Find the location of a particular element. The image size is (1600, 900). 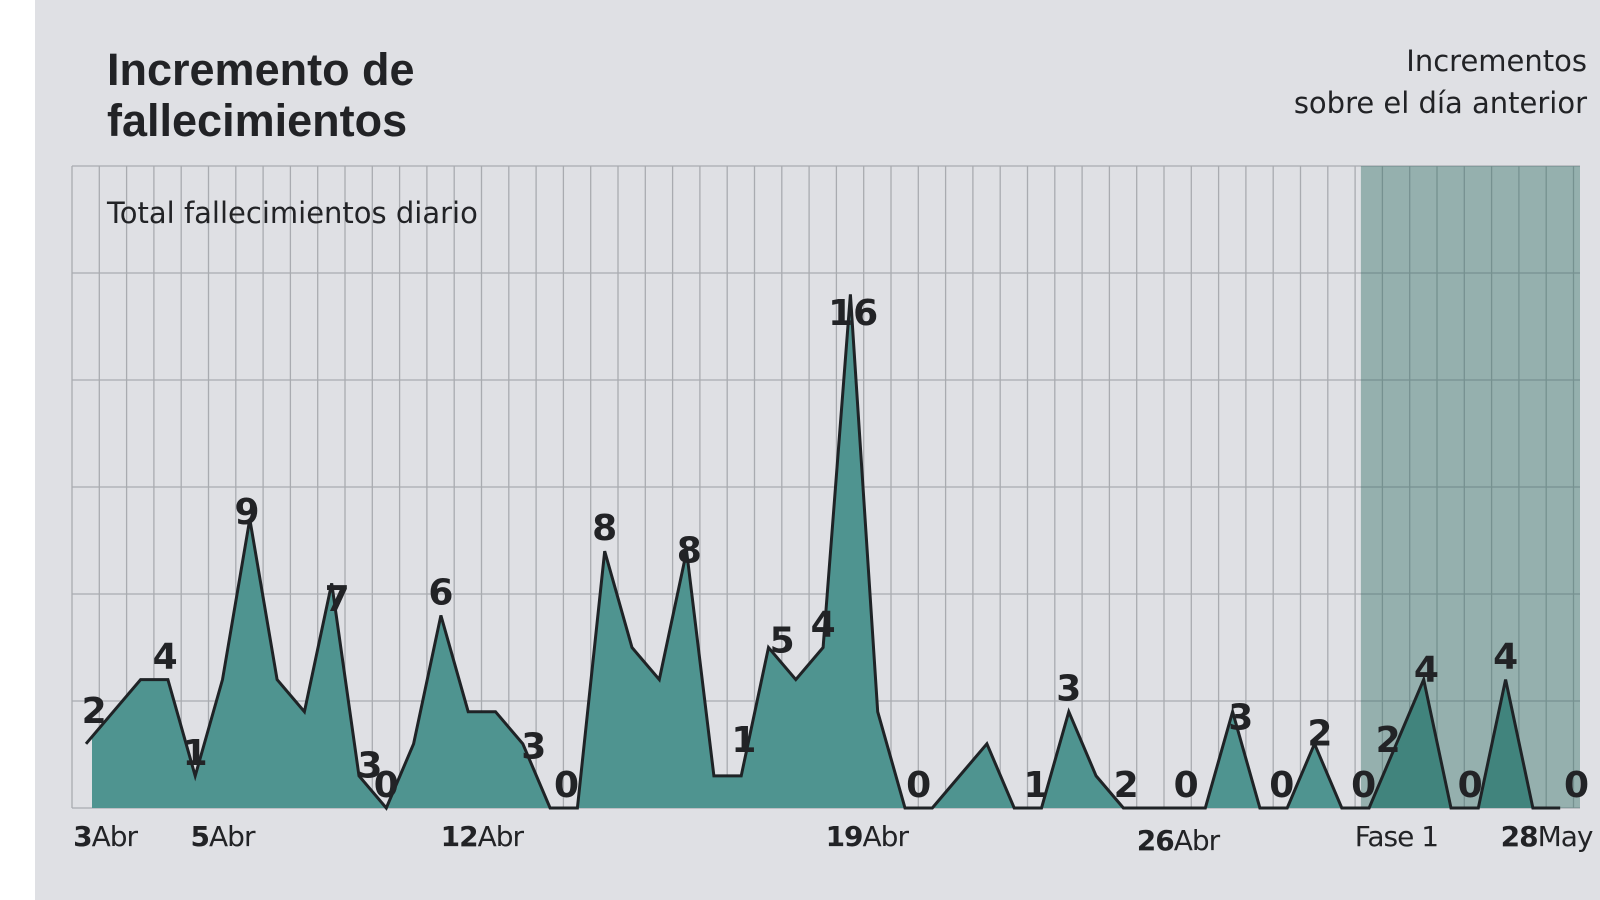

x-tick-label: 26Abr is located at coordinates (1179, 840).